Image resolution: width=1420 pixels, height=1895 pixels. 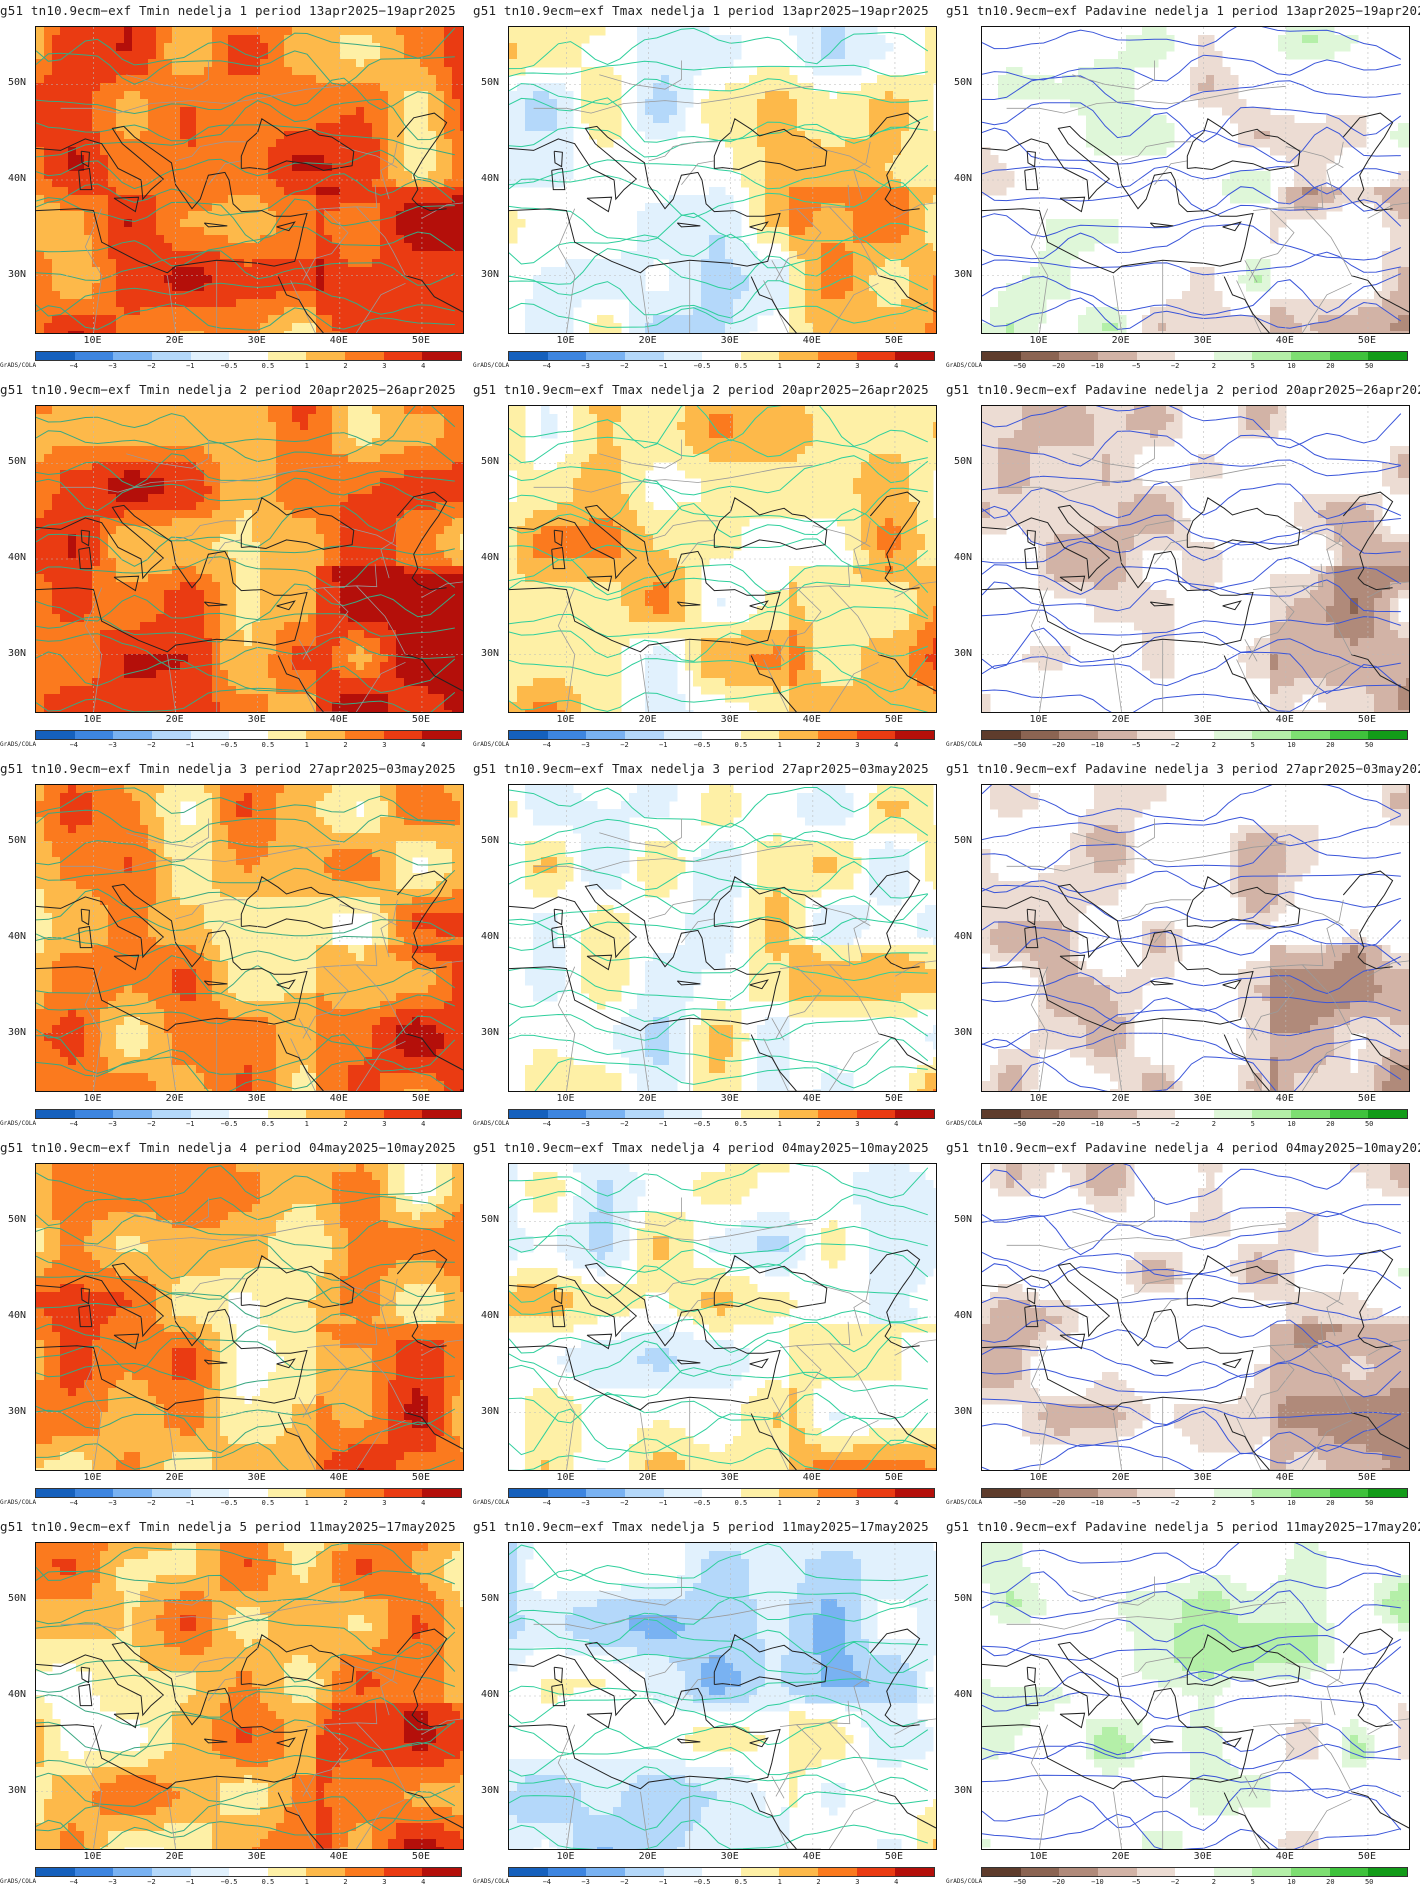 I want to click on color-scale-label: 50, so click(x=1369, y=366).